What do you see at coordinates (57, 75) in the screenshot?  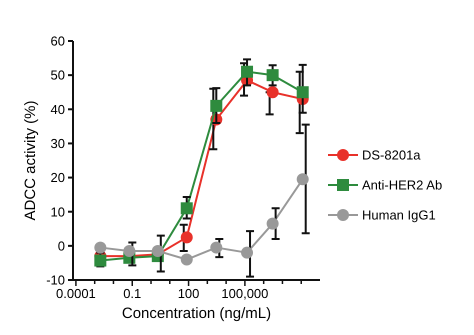 I see `y-tick-label: 50` at bounding box center [57, 75].